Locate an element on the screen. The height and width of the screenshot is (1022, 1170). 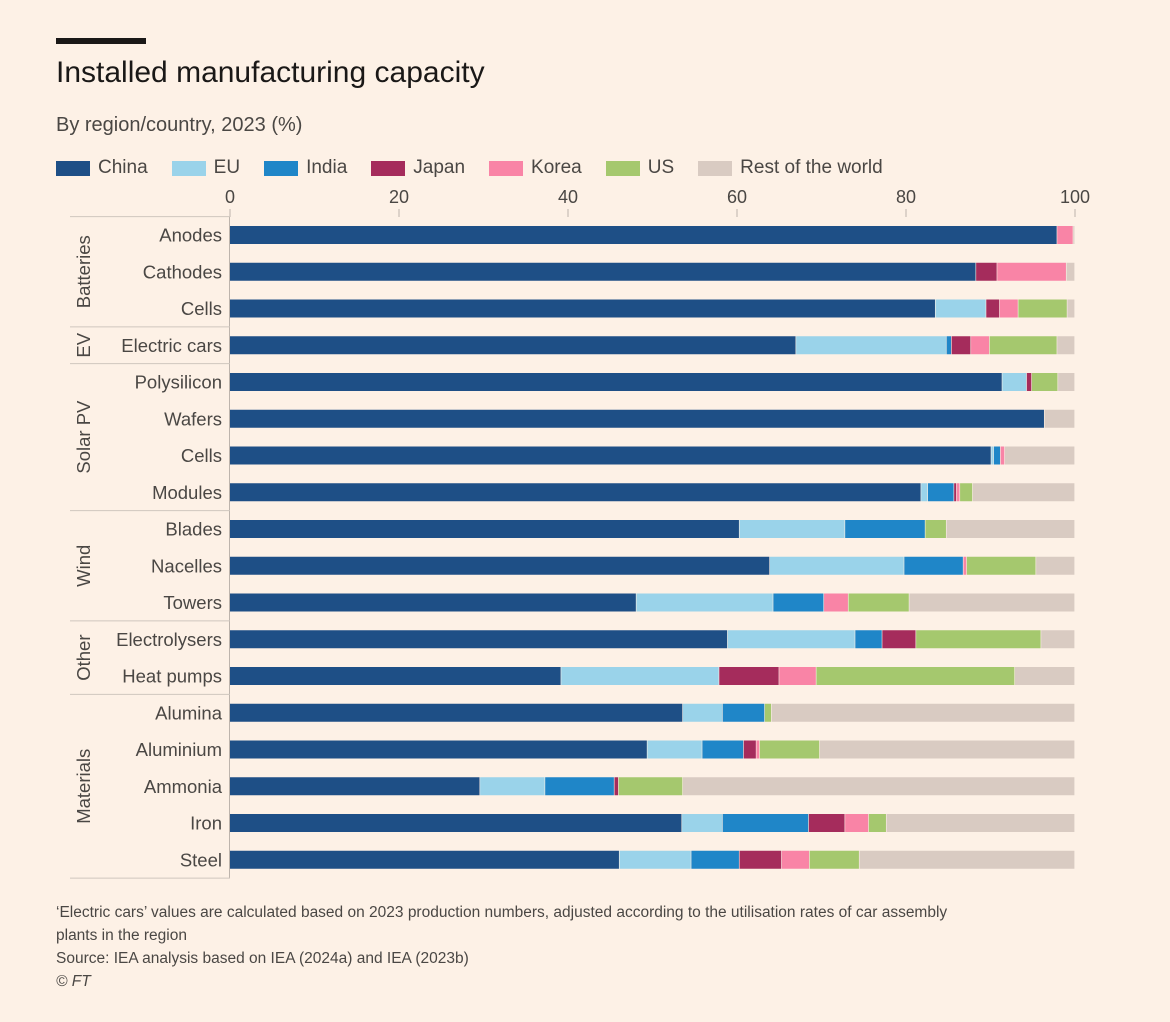
x-tick-label-80: 80 is located at coordinates (906, 197).